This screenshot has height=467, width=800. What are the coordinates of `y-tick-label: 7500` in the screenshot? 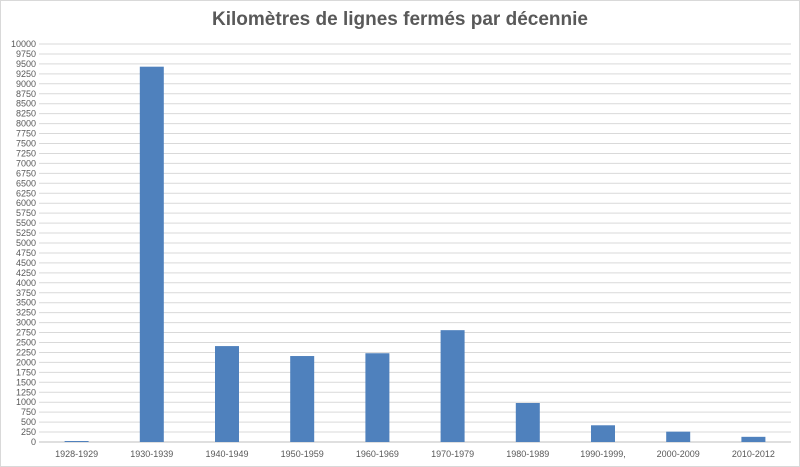 It's located at (26, 144).